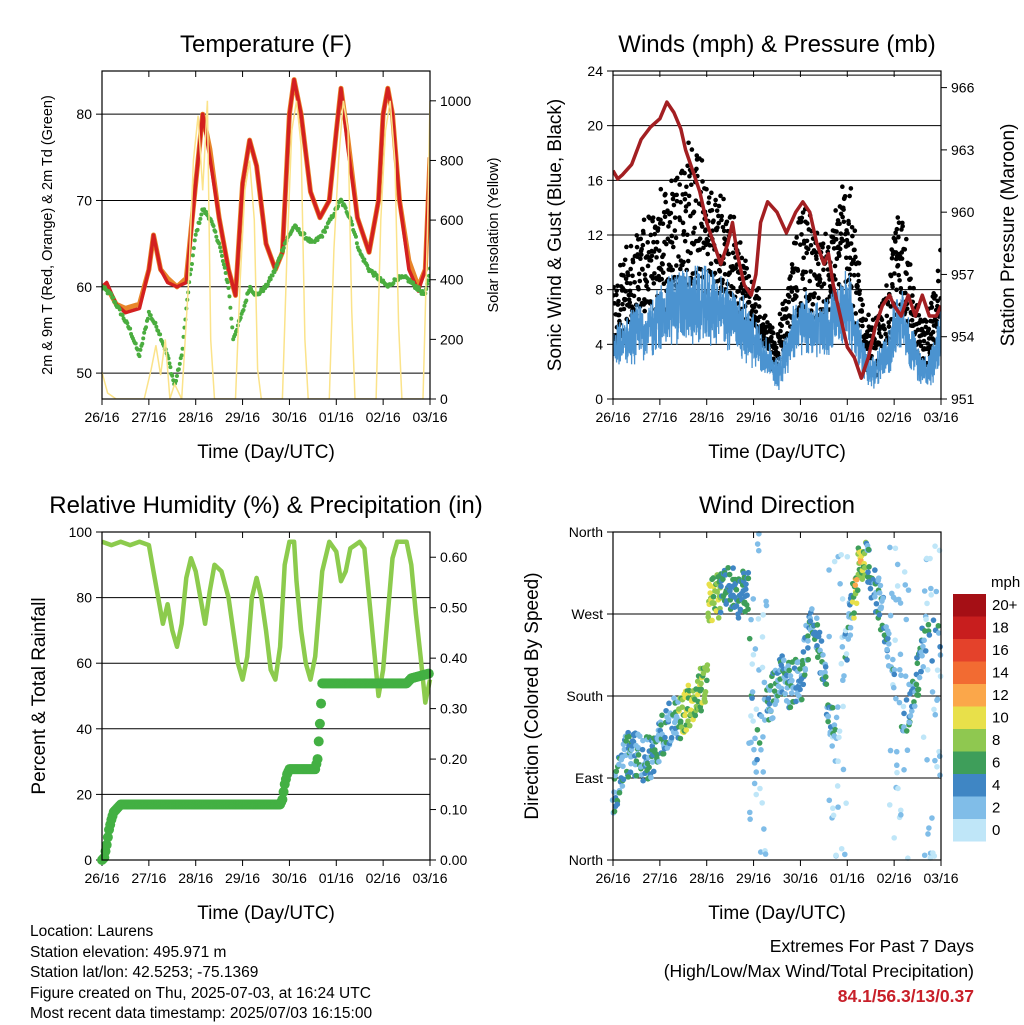 The height and width of the screenshot is (1025, 1024). What do you see at coordinates (599, 399) in the screenshot?
I see `y-tick-label: 0` at bounding box center [599, 399].